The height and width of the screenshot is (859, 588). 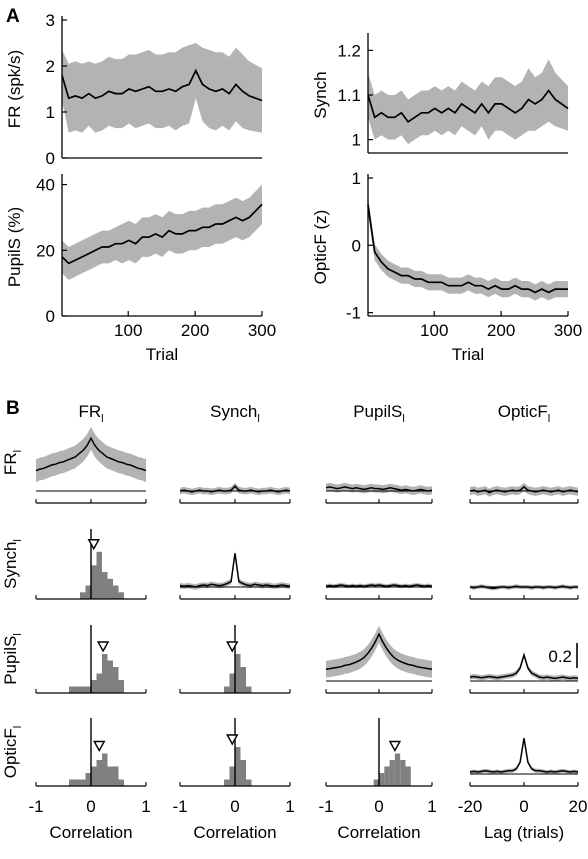 I want to click on error-band-fr, so click(x=162, y=88).